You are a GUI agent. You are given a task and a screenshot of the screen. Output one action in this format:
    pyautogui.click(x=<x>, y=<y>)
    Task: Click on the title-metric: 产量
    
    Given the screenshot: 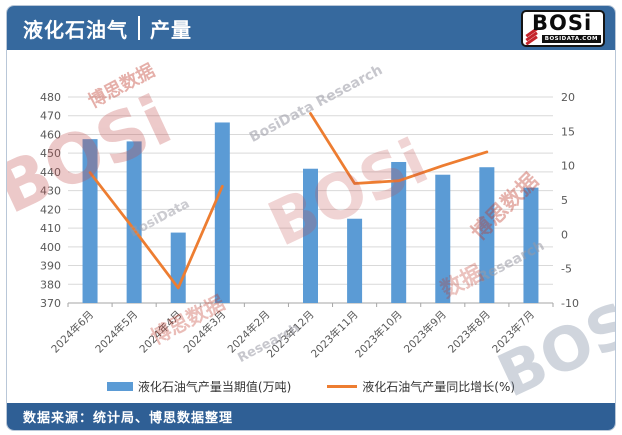 What is the action you would take?
    pyautogui.click(x=171, y=29)
    